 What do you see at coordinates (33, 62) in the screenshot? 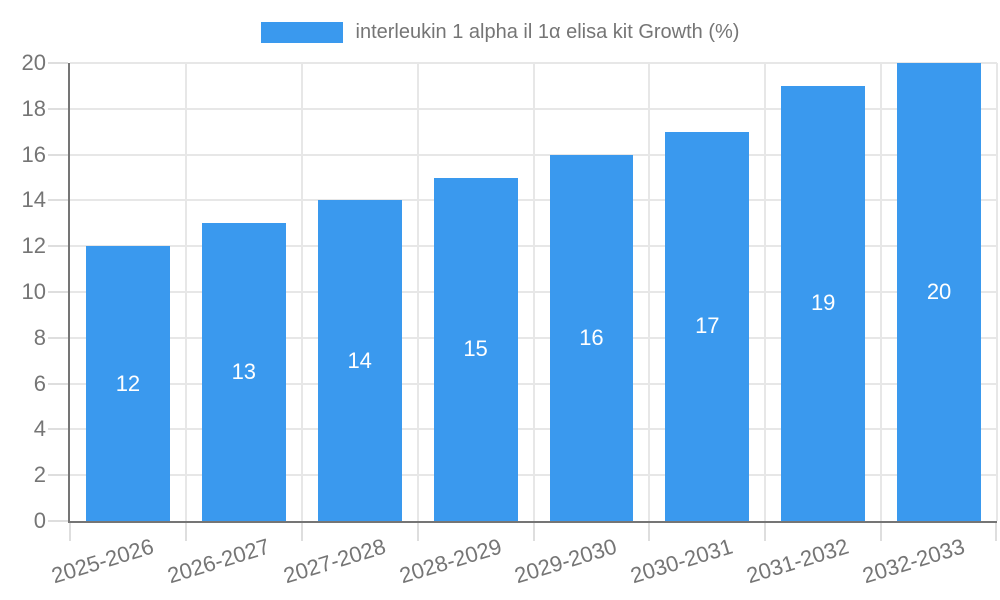
I see `y-axis-label: 20` at bounding box center [33, 62].